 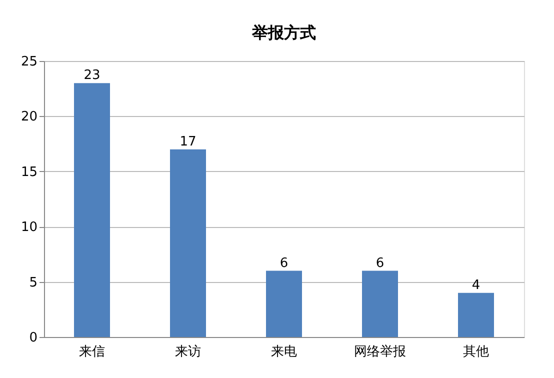 I want to click on data-label: 17, so click(x=188, y=142).